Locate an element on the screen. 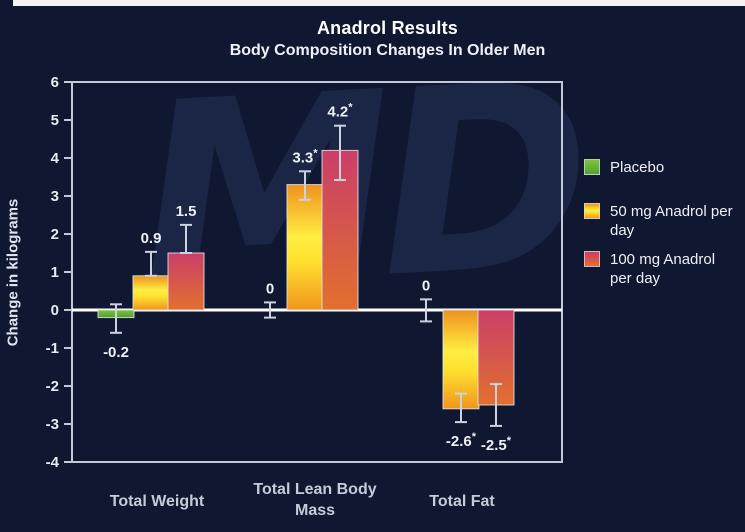 This screenshot has width=745, height=532. legend-swatch-100mg is located at coordinates (592, 259).